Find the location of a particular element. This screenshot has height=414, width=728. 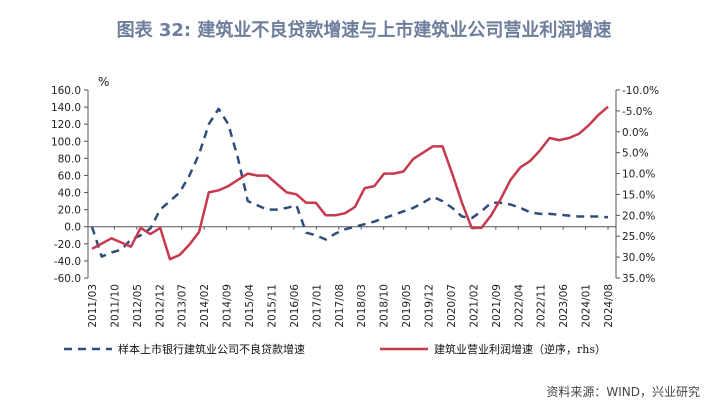

x-axis-tick-label: 2012/05 is located at coordinates (138, 306).